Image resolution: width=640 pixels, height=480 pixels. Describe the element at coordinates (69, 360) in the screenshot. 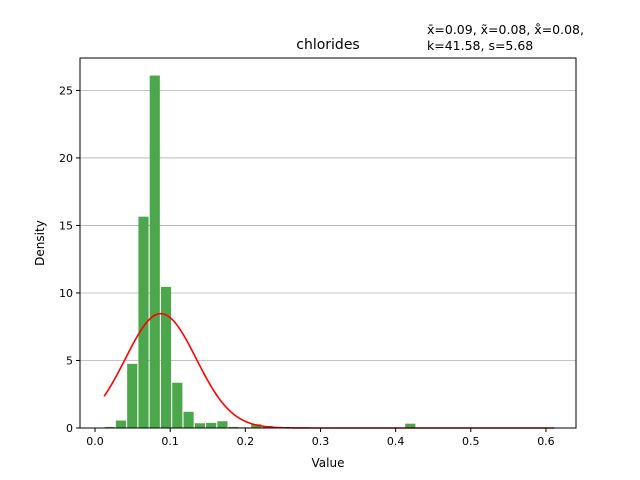

I see `y-tick-label-1: 5` at that location.